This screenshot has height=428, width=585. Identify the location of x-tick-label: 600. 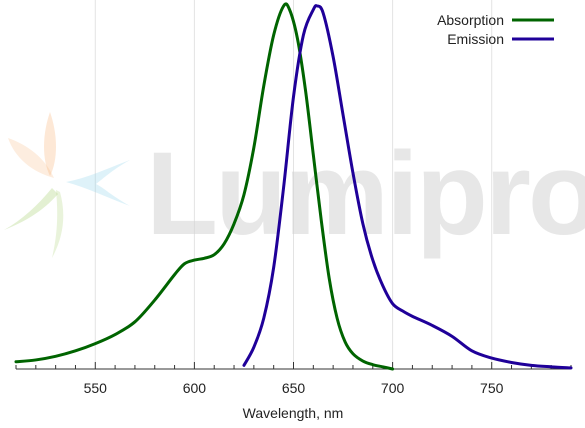
(195, 388).